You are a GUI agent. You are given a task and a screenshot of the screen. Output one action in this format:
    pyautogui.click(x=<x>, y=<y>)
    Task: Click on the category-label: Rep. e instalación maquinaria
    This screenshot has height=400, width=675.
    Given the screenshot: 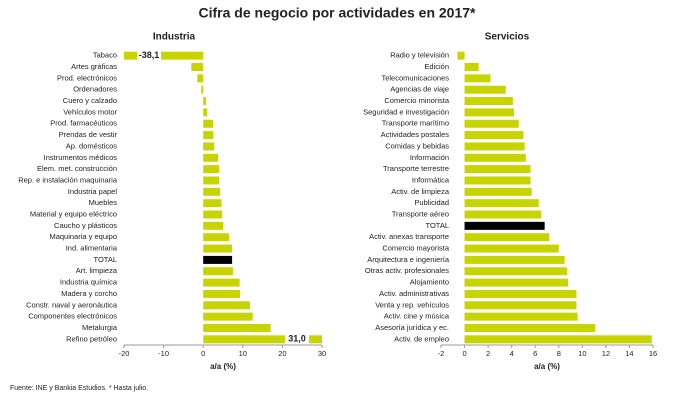 What is the action you would take?
    pyautogui.click(x=68, y=179)
    